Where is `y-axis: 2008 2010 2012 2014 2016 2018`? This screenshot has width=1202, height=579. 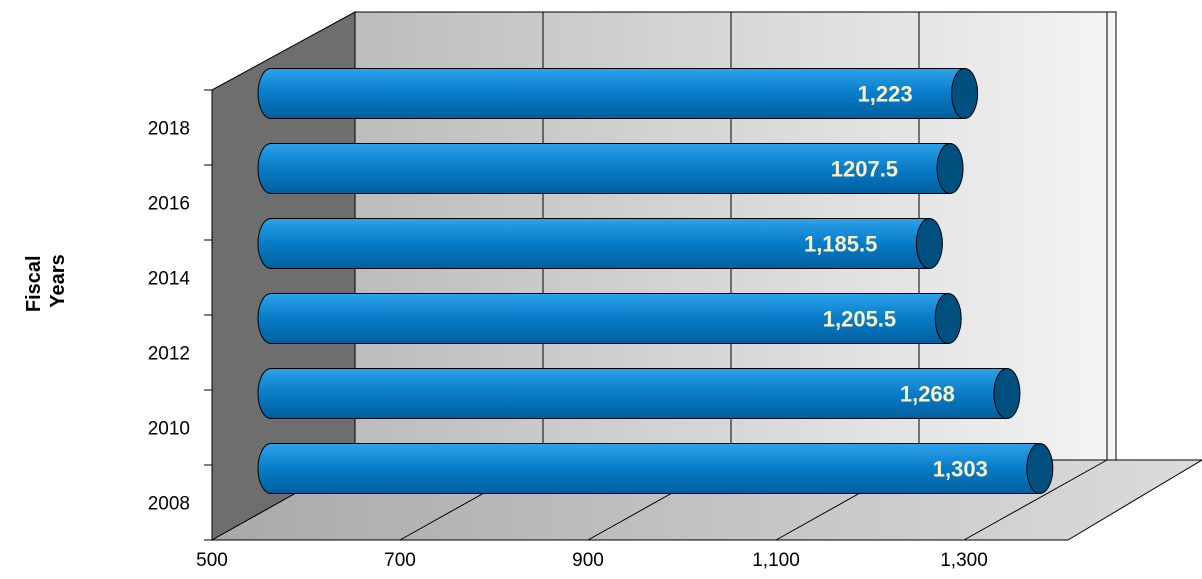 y-axis: 2008 2010 2012 2014 2016 2018 is located at coordinates (180, 315).